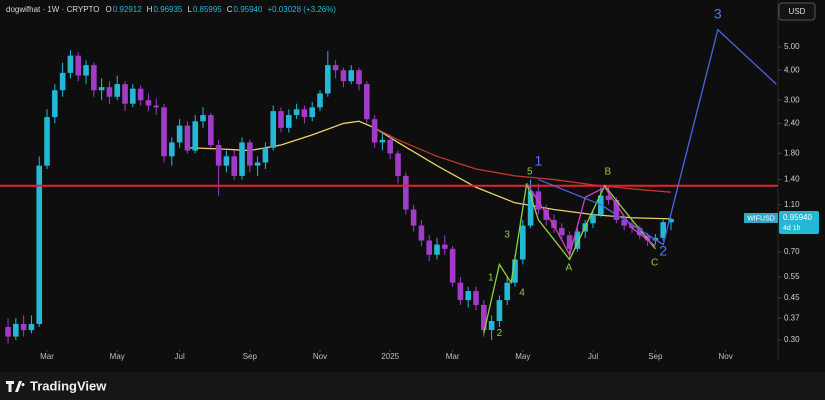 The image size is (825, 400). I want to click on y-tick-label: 0.70, so click(792, 251).